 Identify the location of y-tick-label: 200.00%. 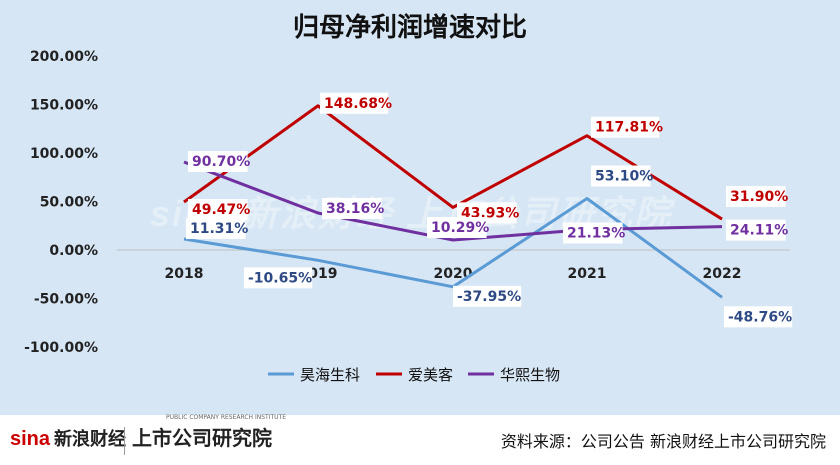
(64, 57).